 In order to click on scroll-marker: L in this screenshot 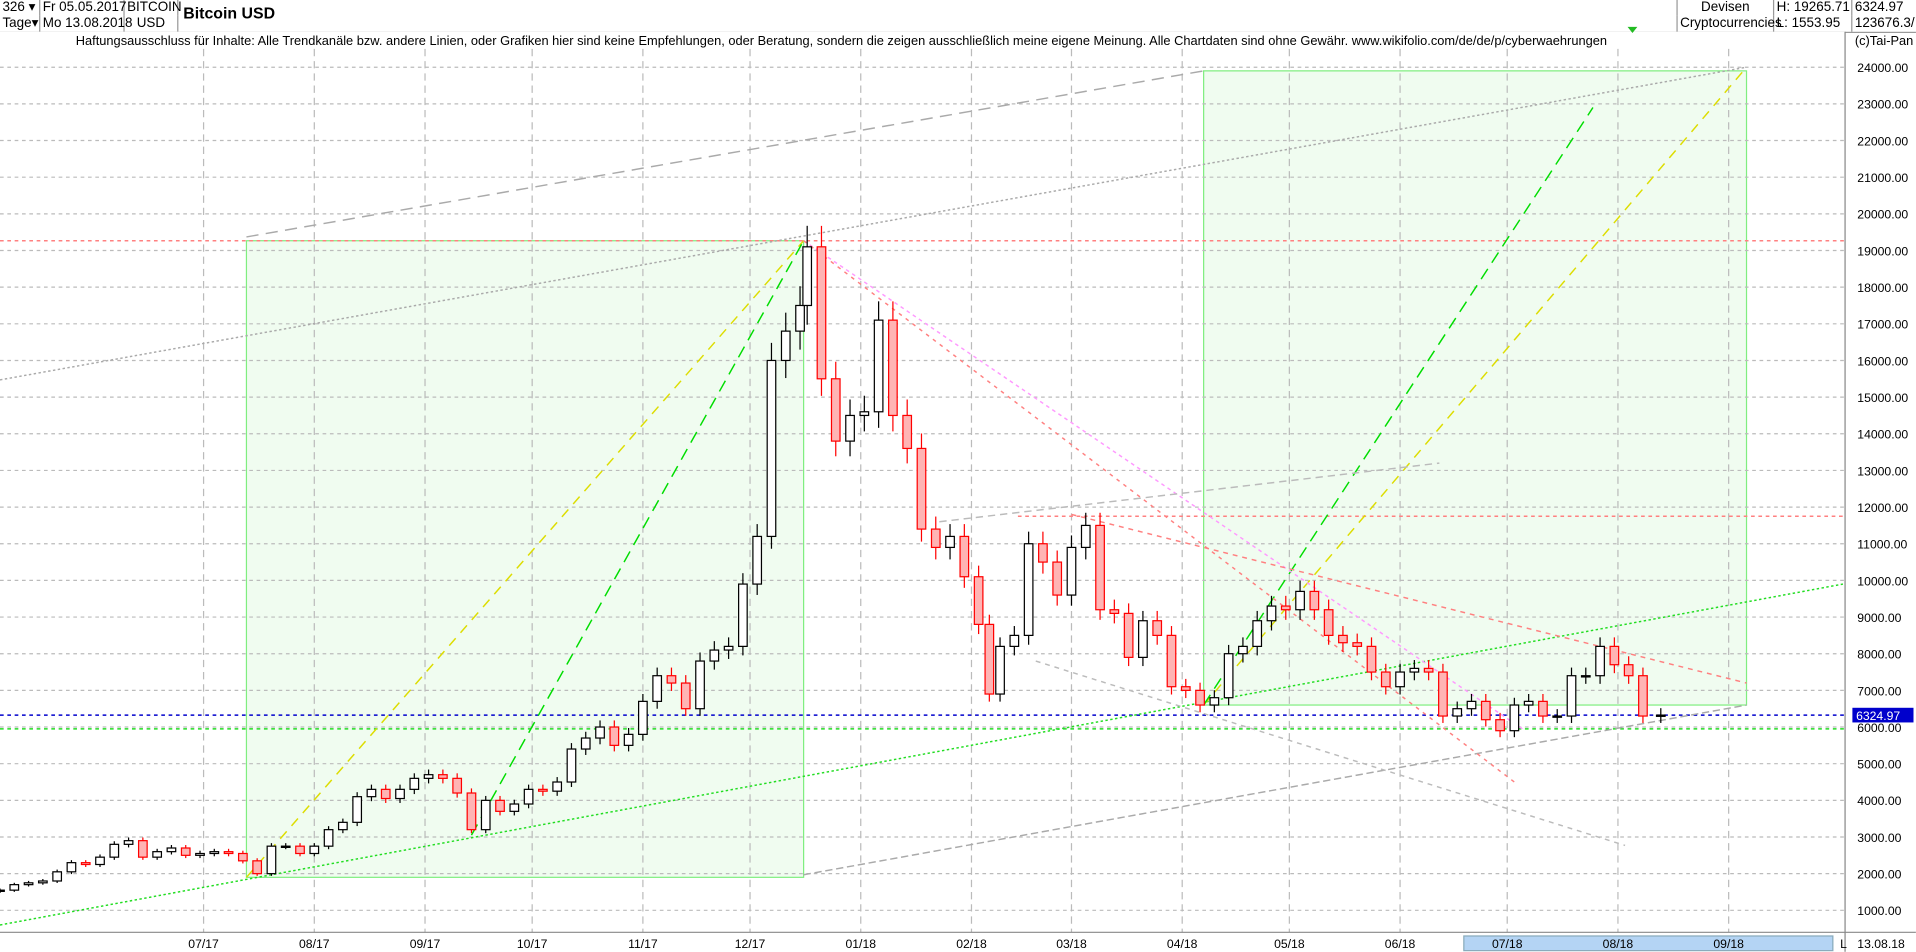, I will do `click(1843, 944)`.